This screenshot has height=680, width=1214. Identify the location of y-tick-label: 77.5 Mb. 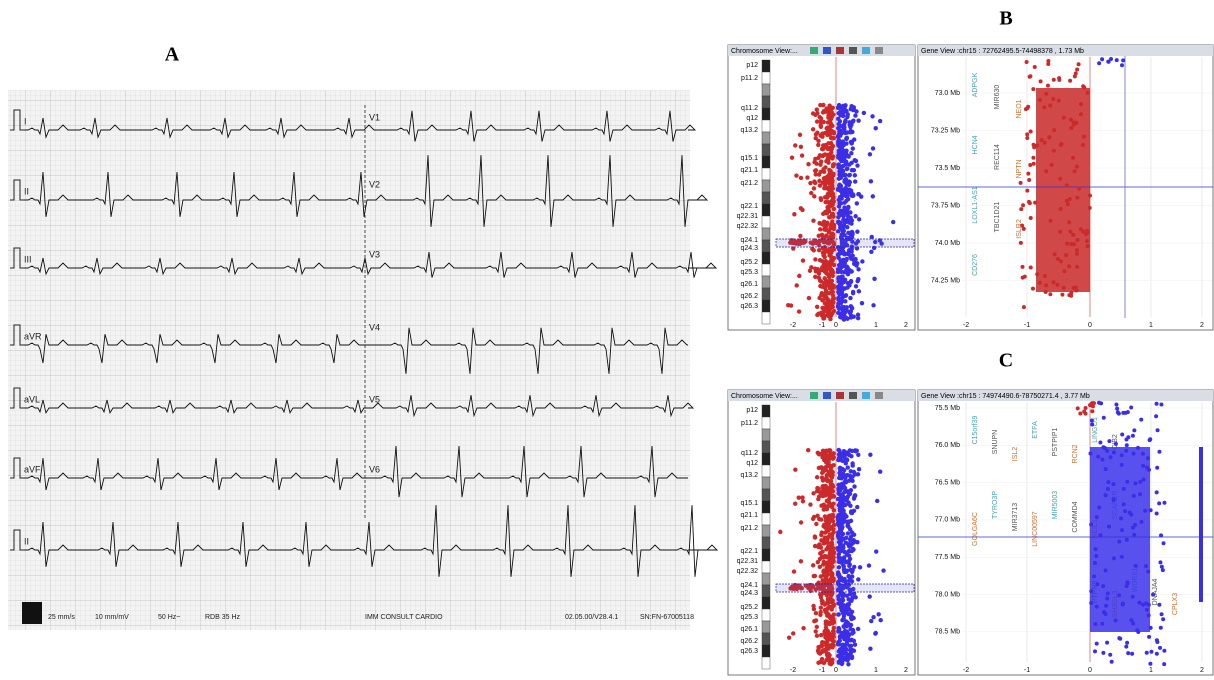
(947, 557).